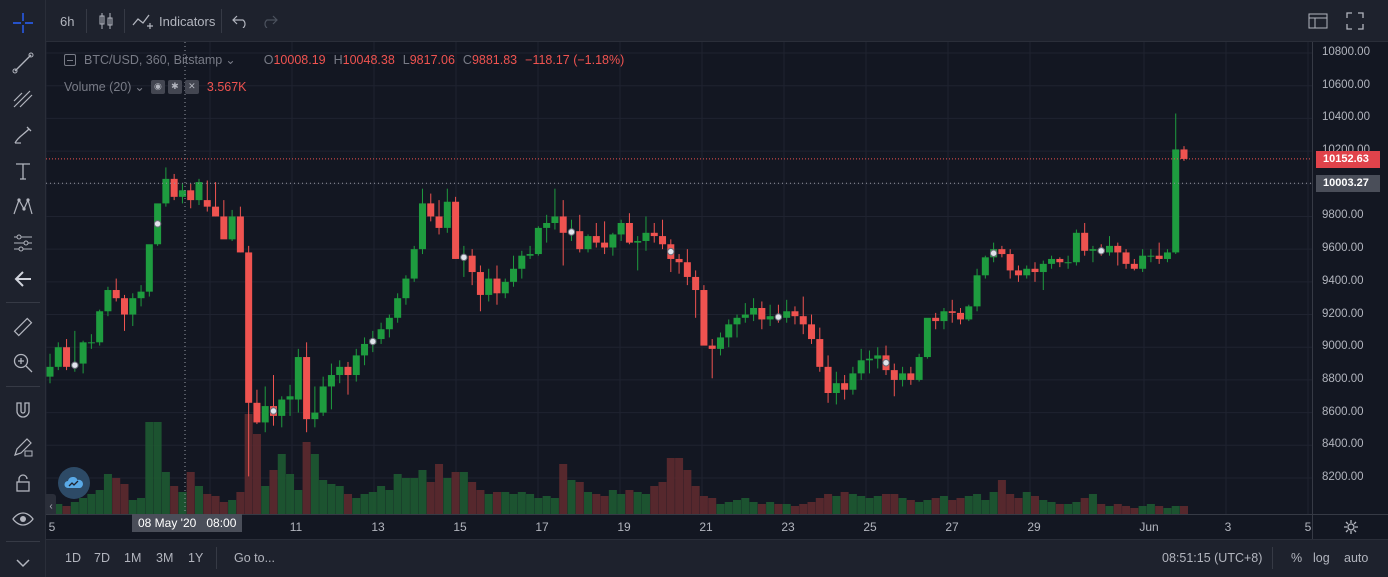  Describe the element at coordinates (679, 526) in the screenshot. I see `time-axis: 5 11 13 15 17 19 21 23 25 27 29 Jun 3 5` at that location.